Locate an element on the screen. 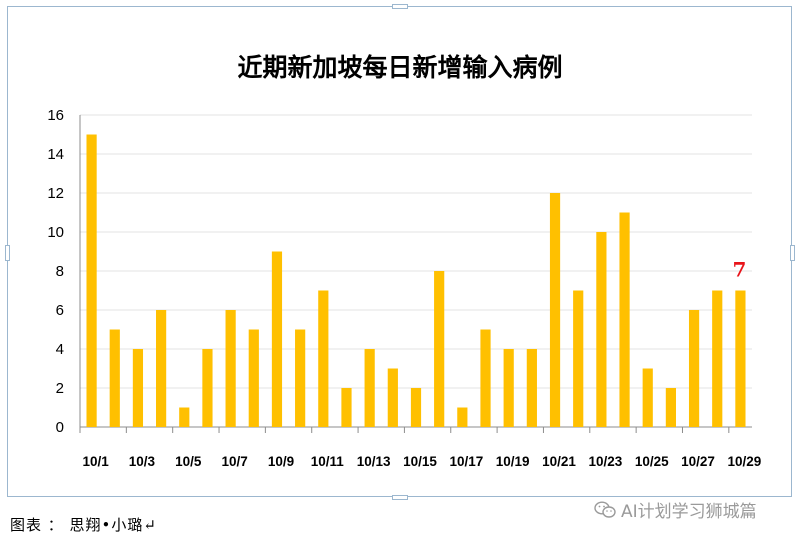 The height and width of the screenshot is (538, 800). bar-10/28 is located at coordinates (717, 358).